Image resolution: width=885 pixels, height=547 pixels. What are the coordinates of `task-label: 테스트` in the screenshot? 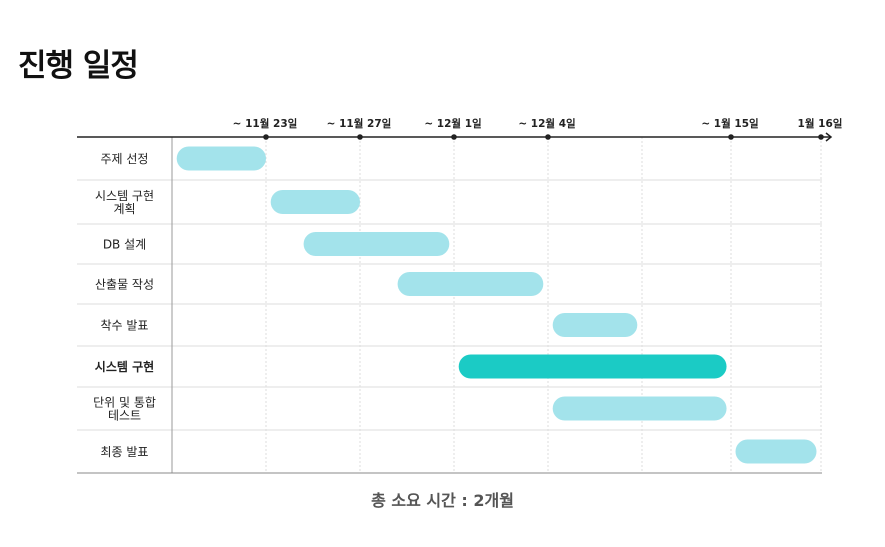 It's located at (124, 416).